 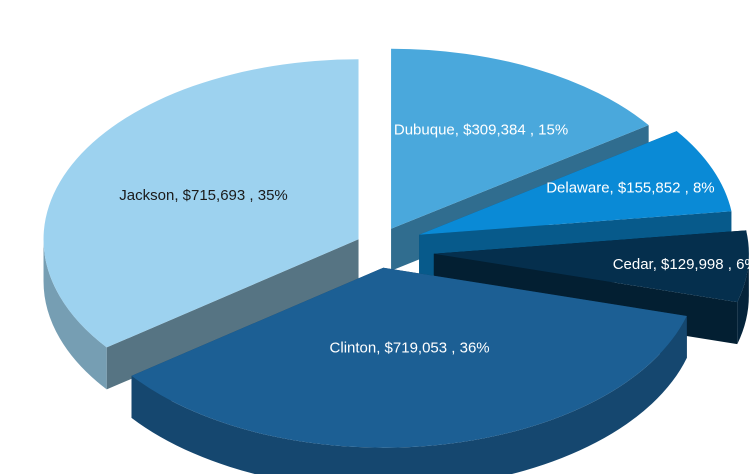 What do you see at coordinates (75, 314) in the screenshot?
I see `pie-slice-jackson-rim` at bounding box center [75, 314].